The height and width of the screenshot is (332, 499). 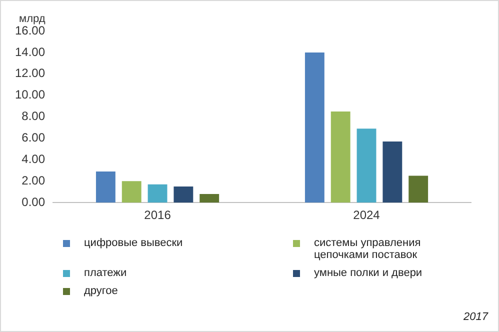 I want to click on y-tick-label: 4.00, so click(x=34, y=159).